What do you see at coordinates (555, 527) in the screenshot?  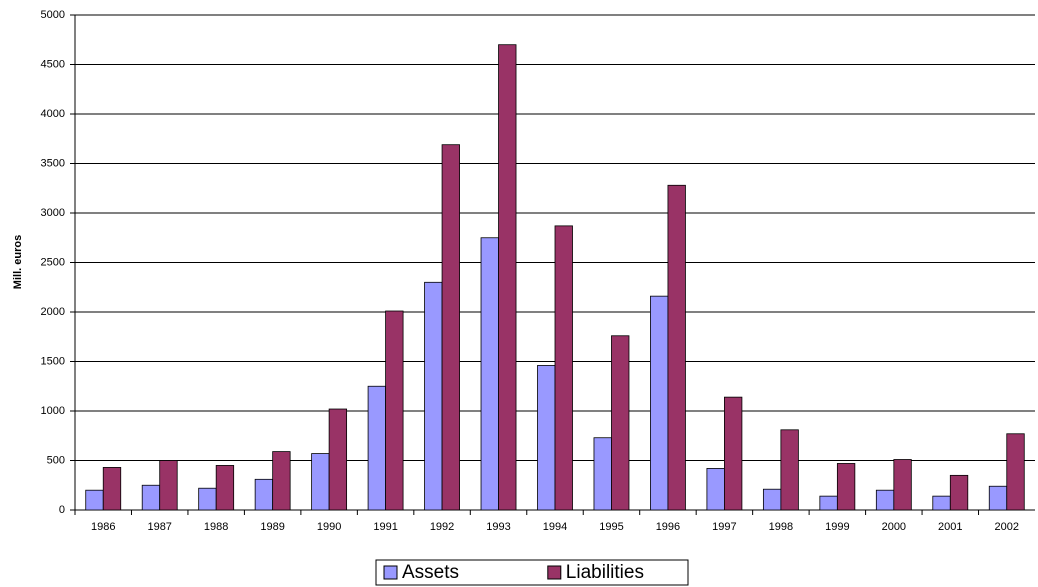 I see `x-tick-label: 1994` at bounding box center [555, 527].